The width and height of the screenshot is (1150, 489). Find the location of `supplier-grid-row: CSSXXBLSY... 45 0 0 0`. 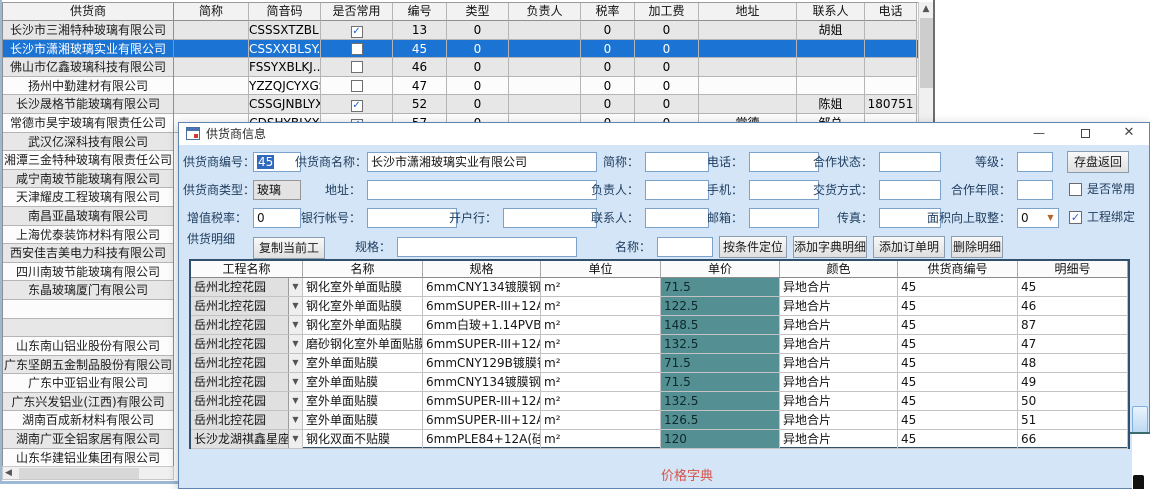

supplier-grid-row: CSSXXBLSY... 45 0 0 0 is located at coordinates (546, 49).